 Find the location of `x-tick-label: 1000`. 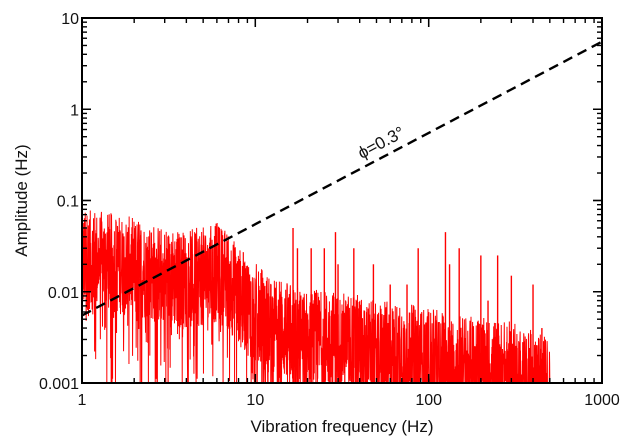

x-tick-label: 1000 is located at coordinates (602, 400).